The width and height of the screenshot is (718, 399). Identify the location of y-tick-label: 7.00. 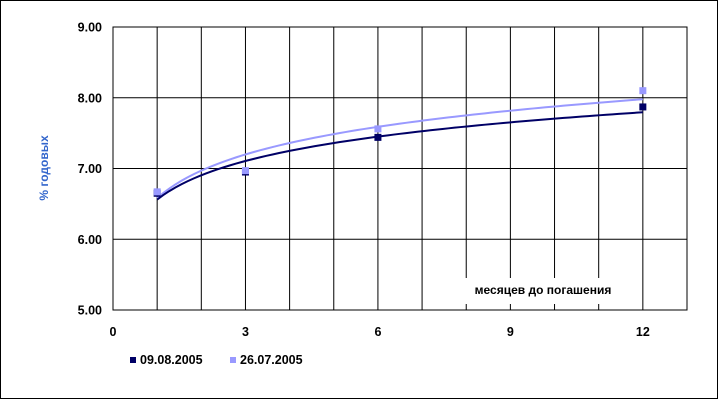
(90, 169).